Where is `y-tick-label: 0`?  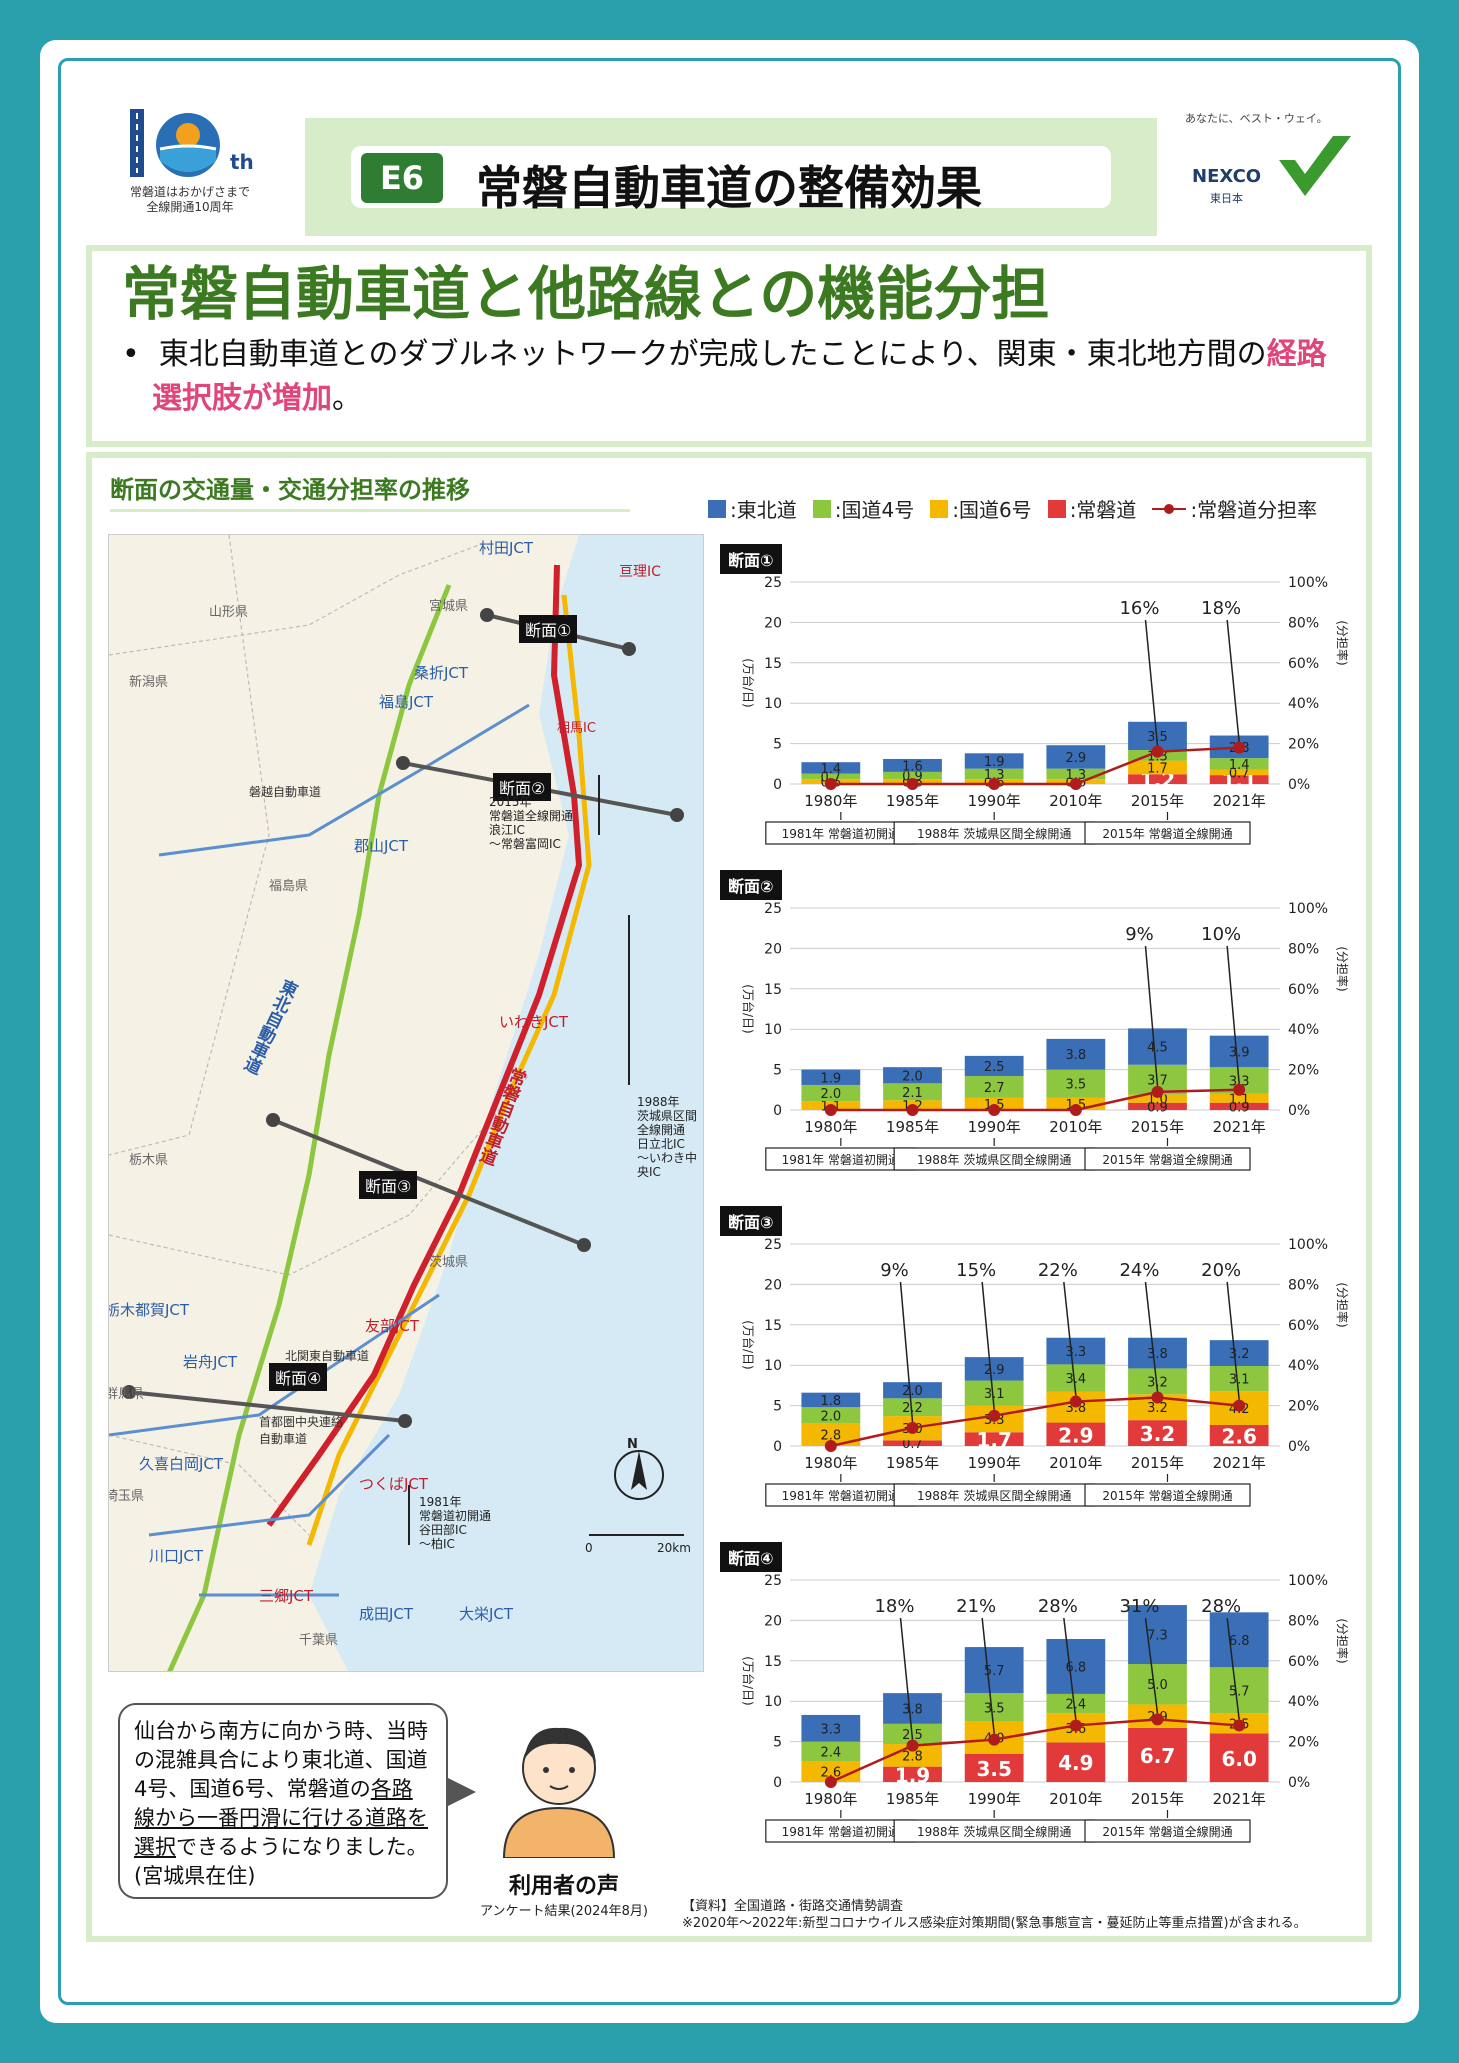
y-tick-label: 0 is located at coordinates (777, 1111).